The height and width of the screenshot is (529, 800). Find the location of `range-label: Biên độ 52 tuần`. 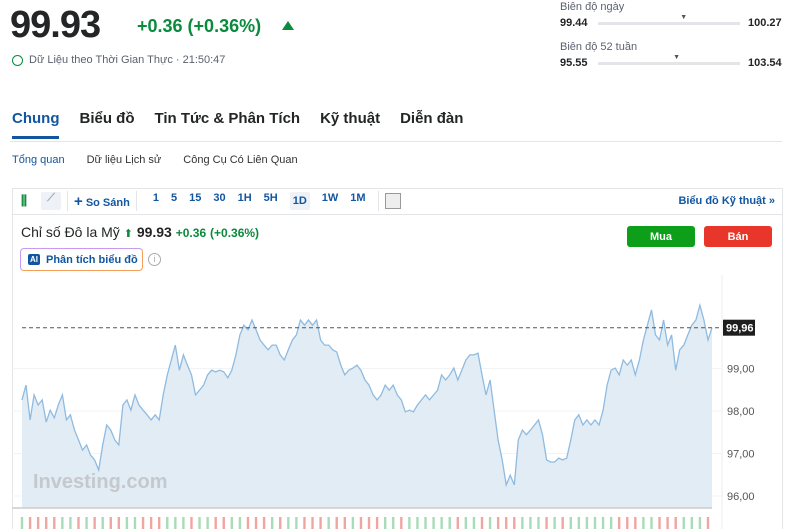

range-label: Biên độ 52 tuần is located at coordinates (599, 47).